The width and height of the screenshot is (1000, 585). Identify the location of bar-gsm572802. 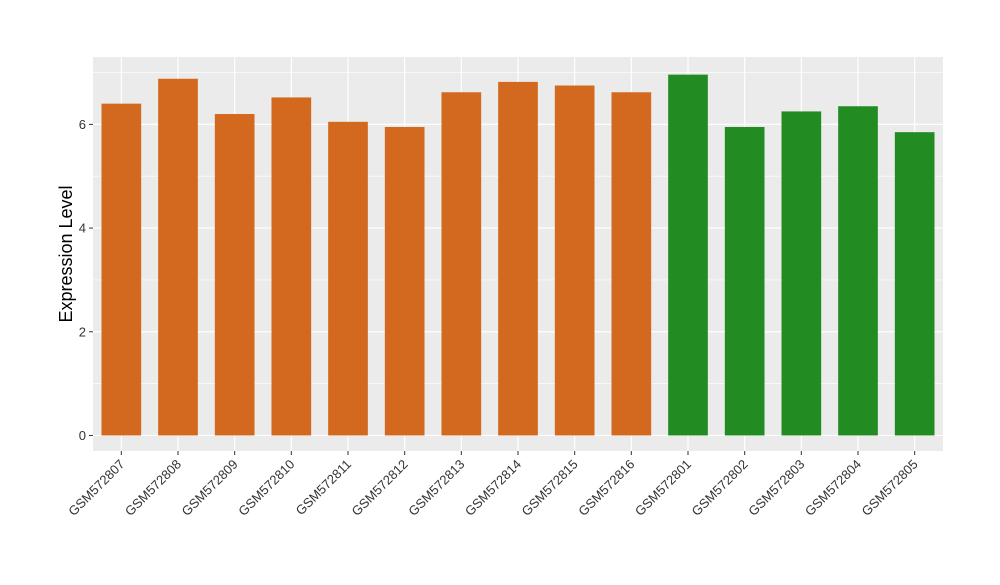
(744, 281).